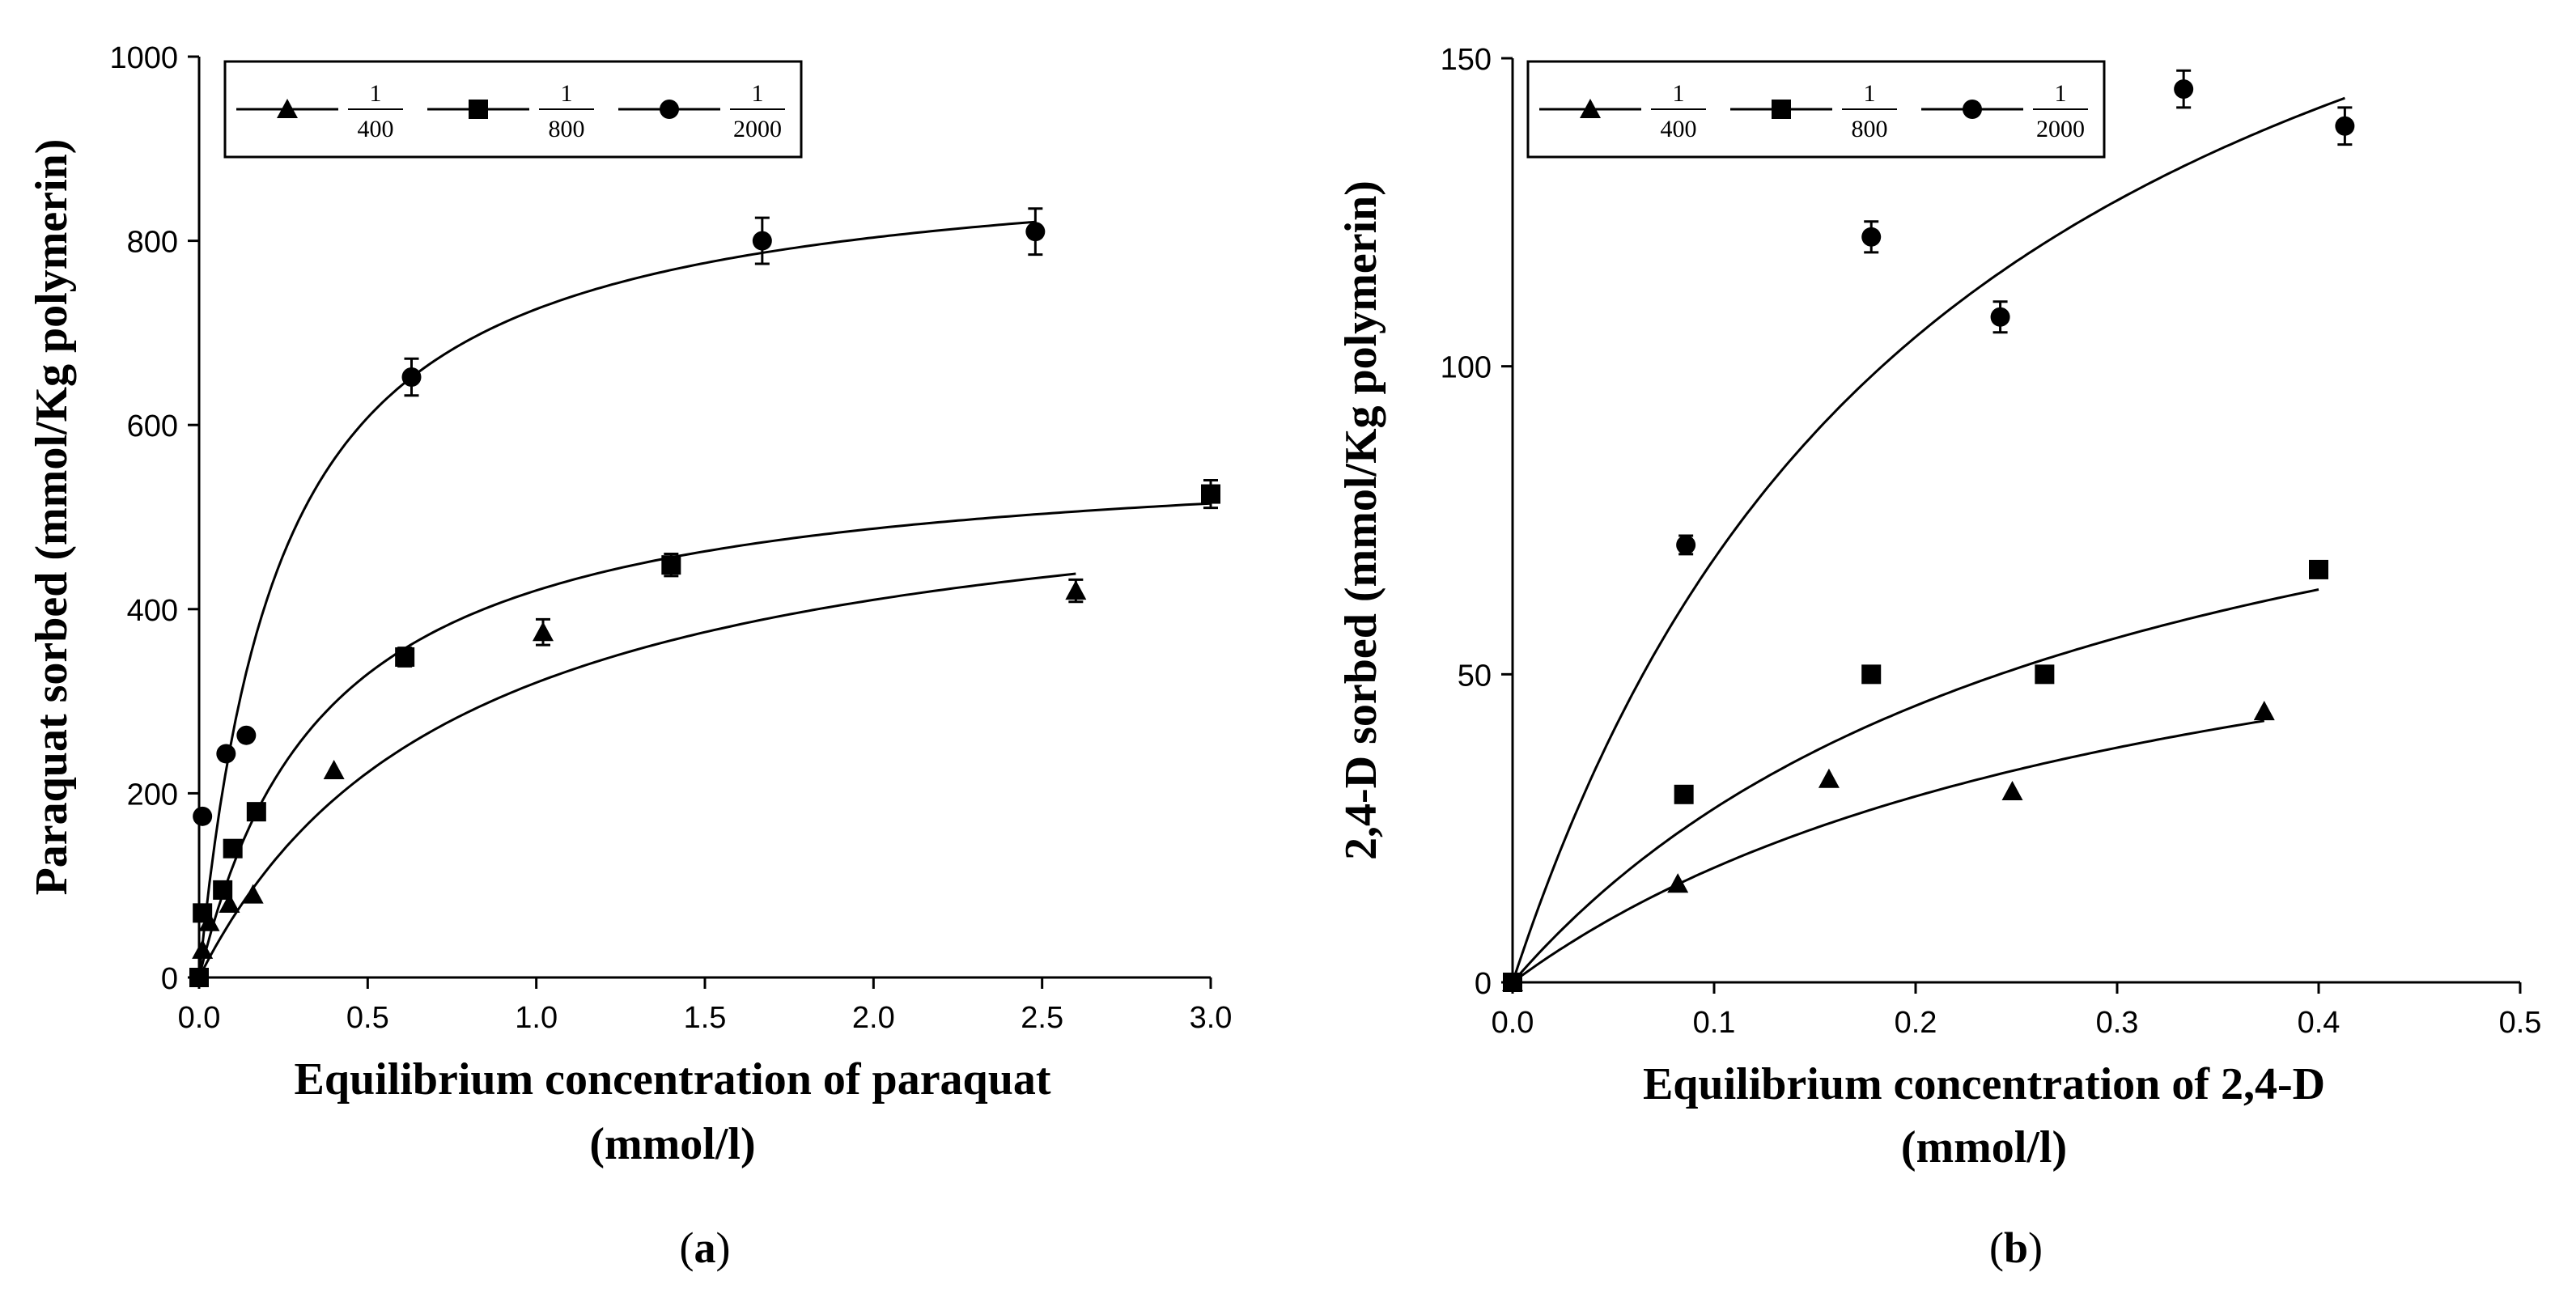 This screenshot has height=1306, width=2576. Describe the element at coordinates (1466, 60) in the screenshot. I see `y-tick-label: 150` at that location.